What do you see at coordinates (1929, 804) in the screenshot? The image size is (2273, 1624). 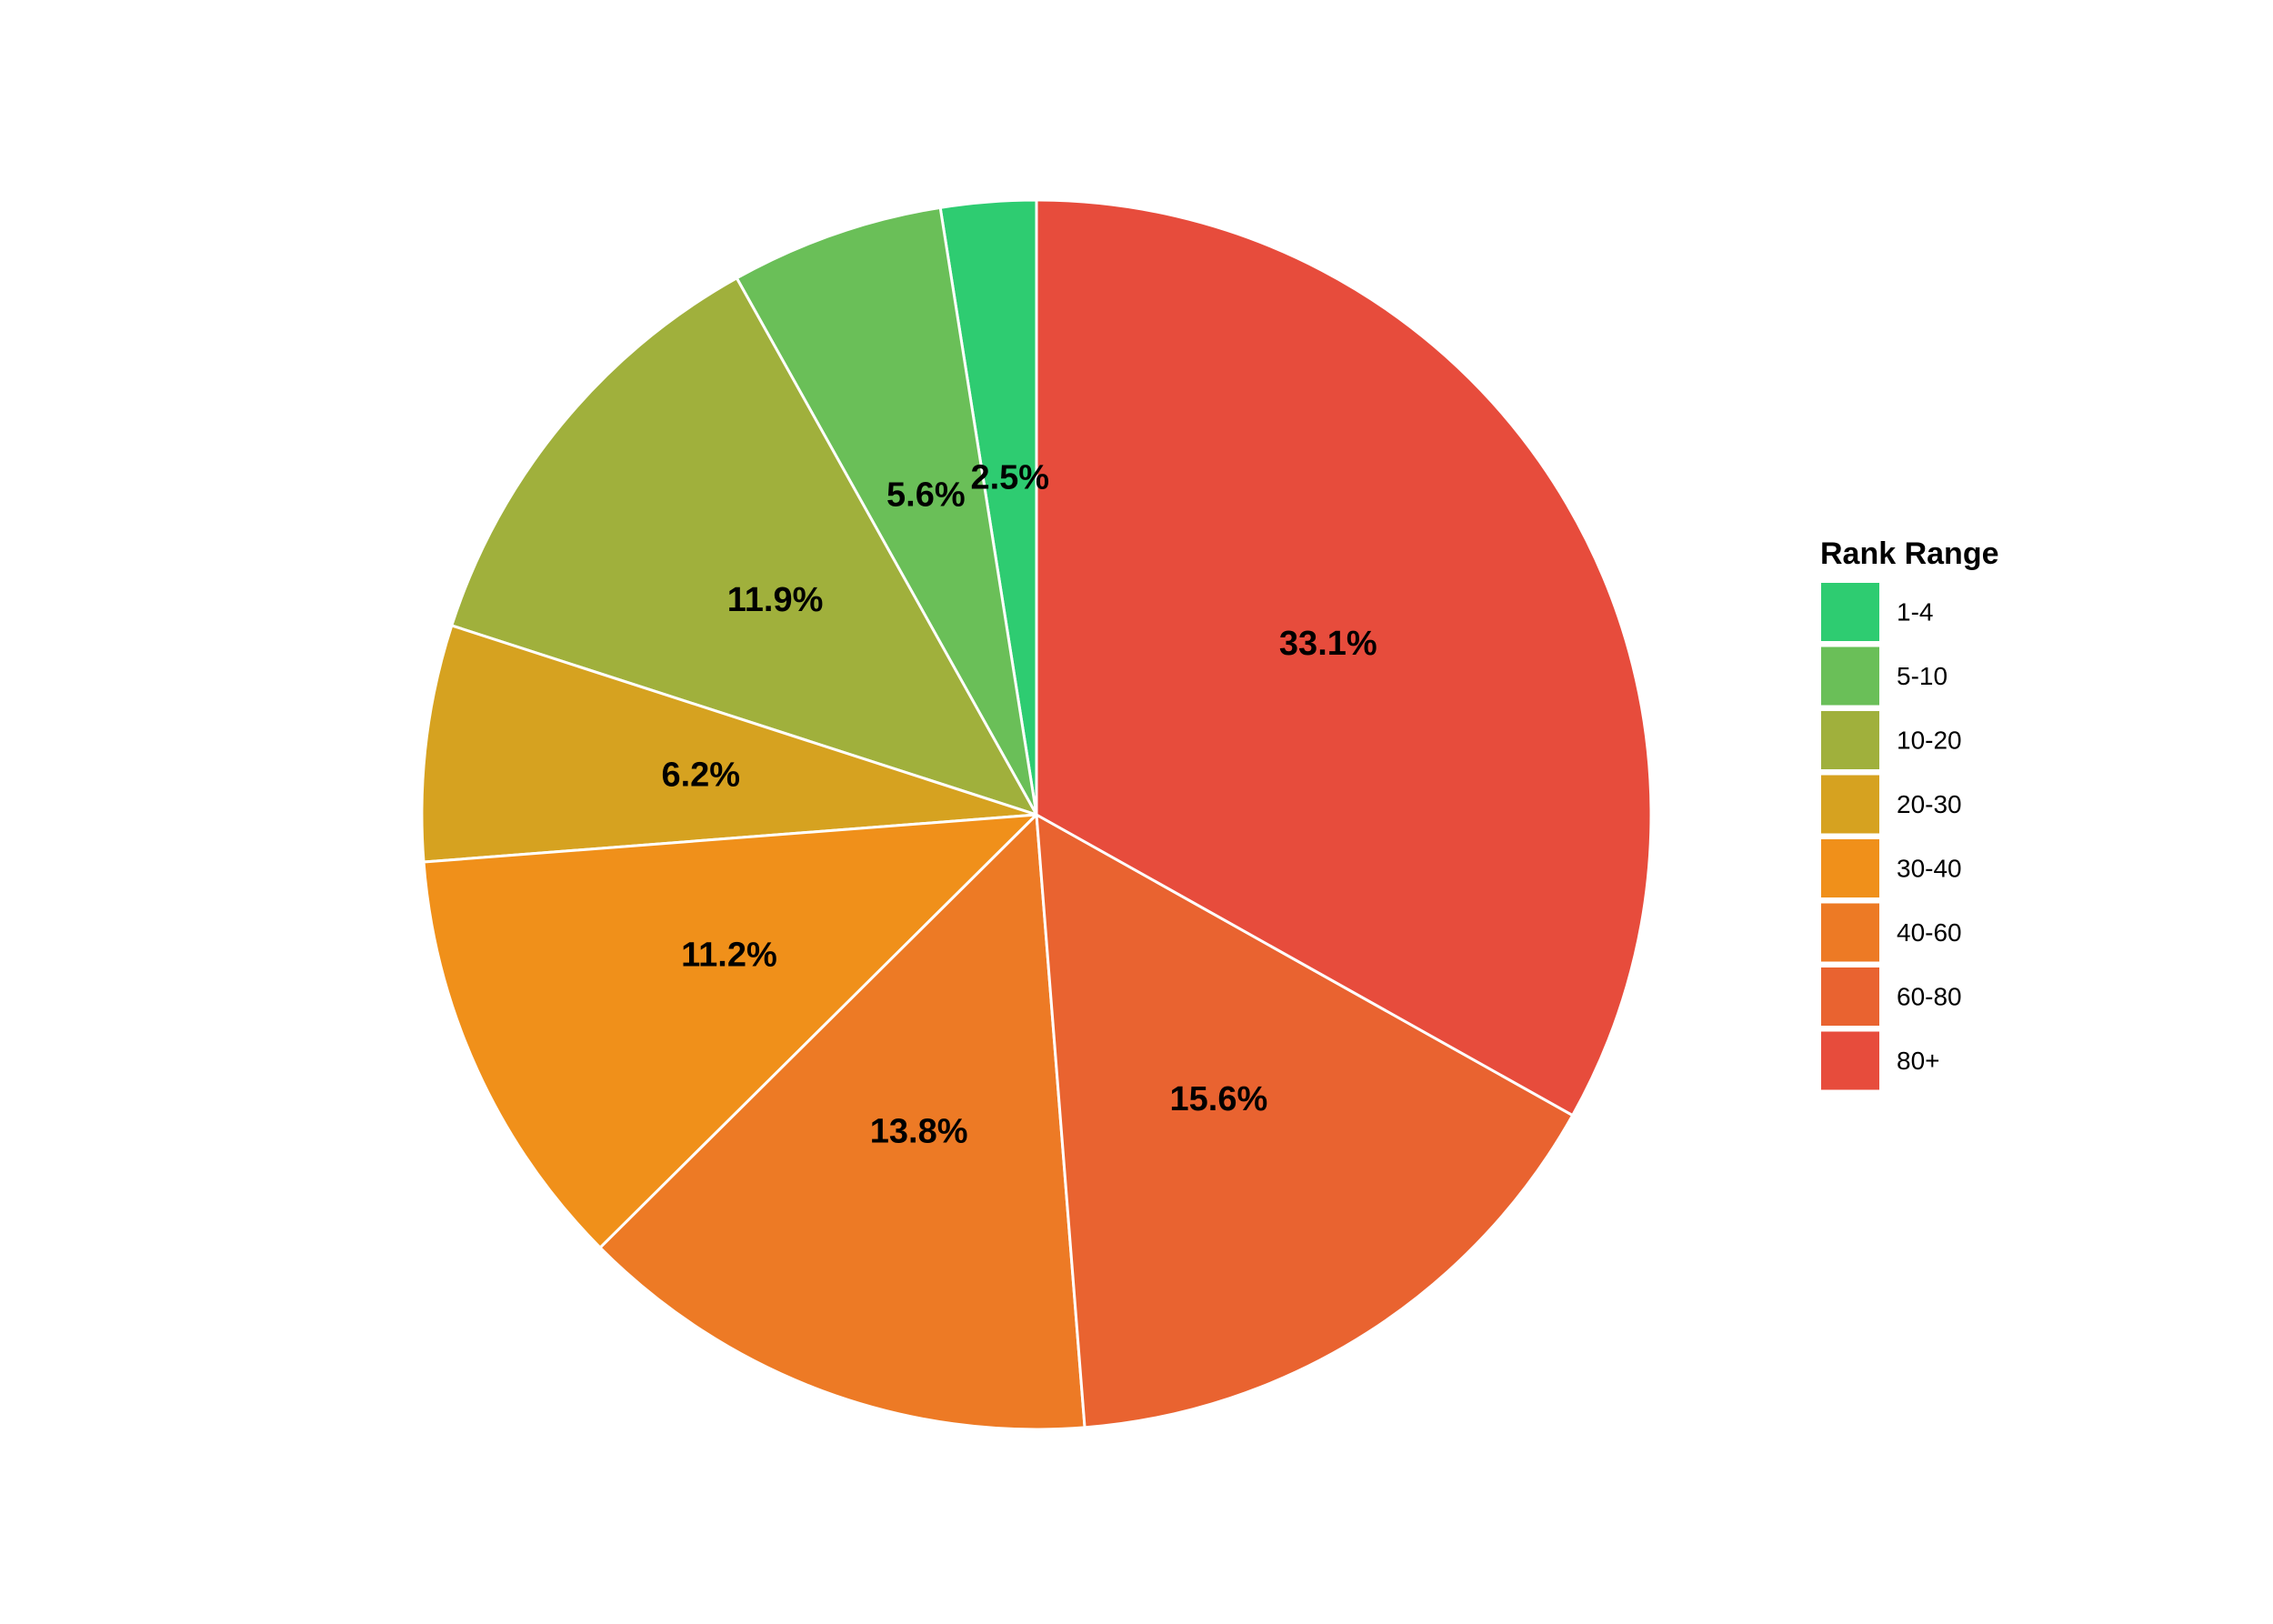 I see `legend-label-20-30: 20-30` at bounding box center [1929, 804].